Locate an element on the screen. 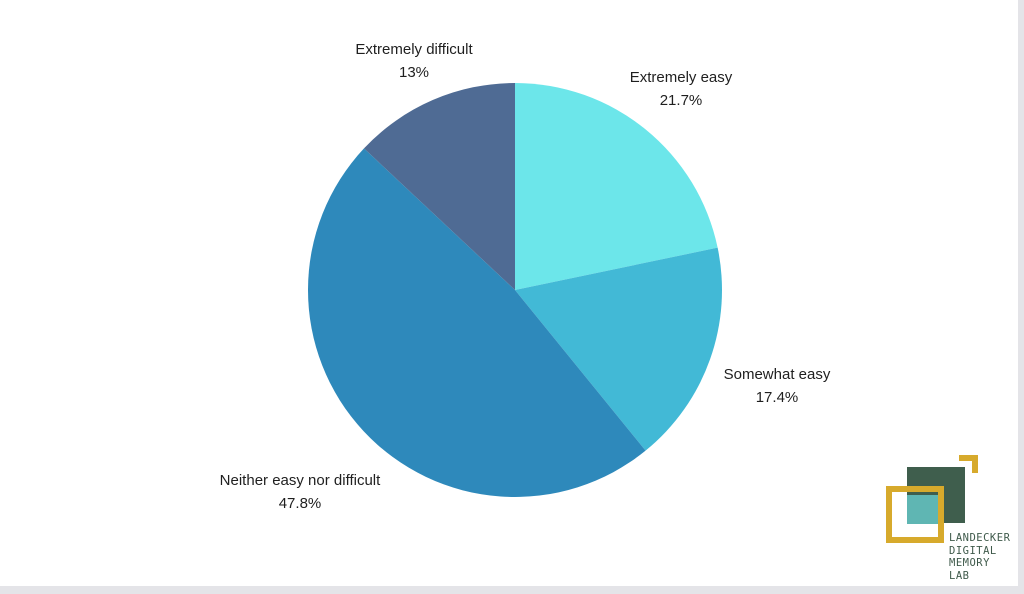 This screenshot has width=1024, height=594. slice-label-extremely-difficult: Extremely difficult is located at coordinates (414, 49).